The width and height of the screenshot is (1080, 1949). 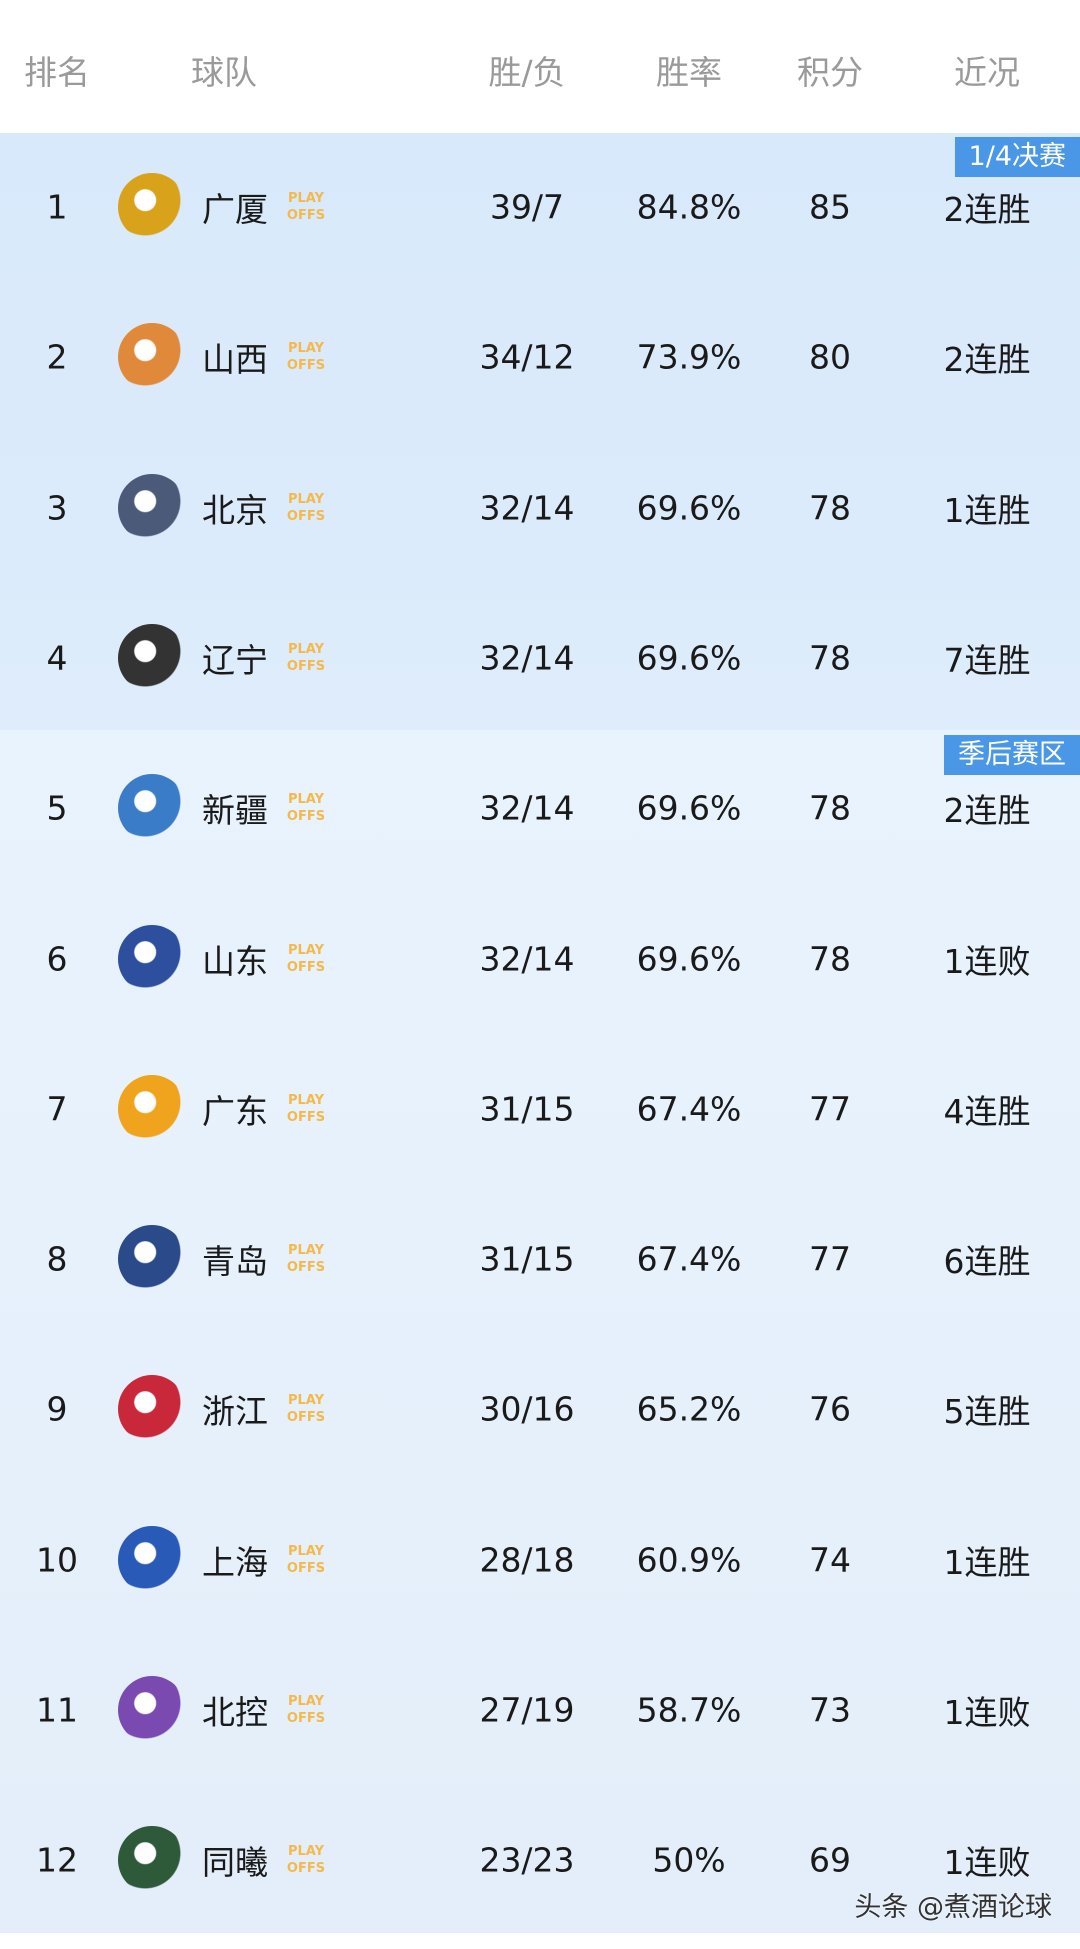 What do you see at coordinates (235, 1712) in the screenshot?
I see `team-name: 北控` at bounding box center [235, 1712].